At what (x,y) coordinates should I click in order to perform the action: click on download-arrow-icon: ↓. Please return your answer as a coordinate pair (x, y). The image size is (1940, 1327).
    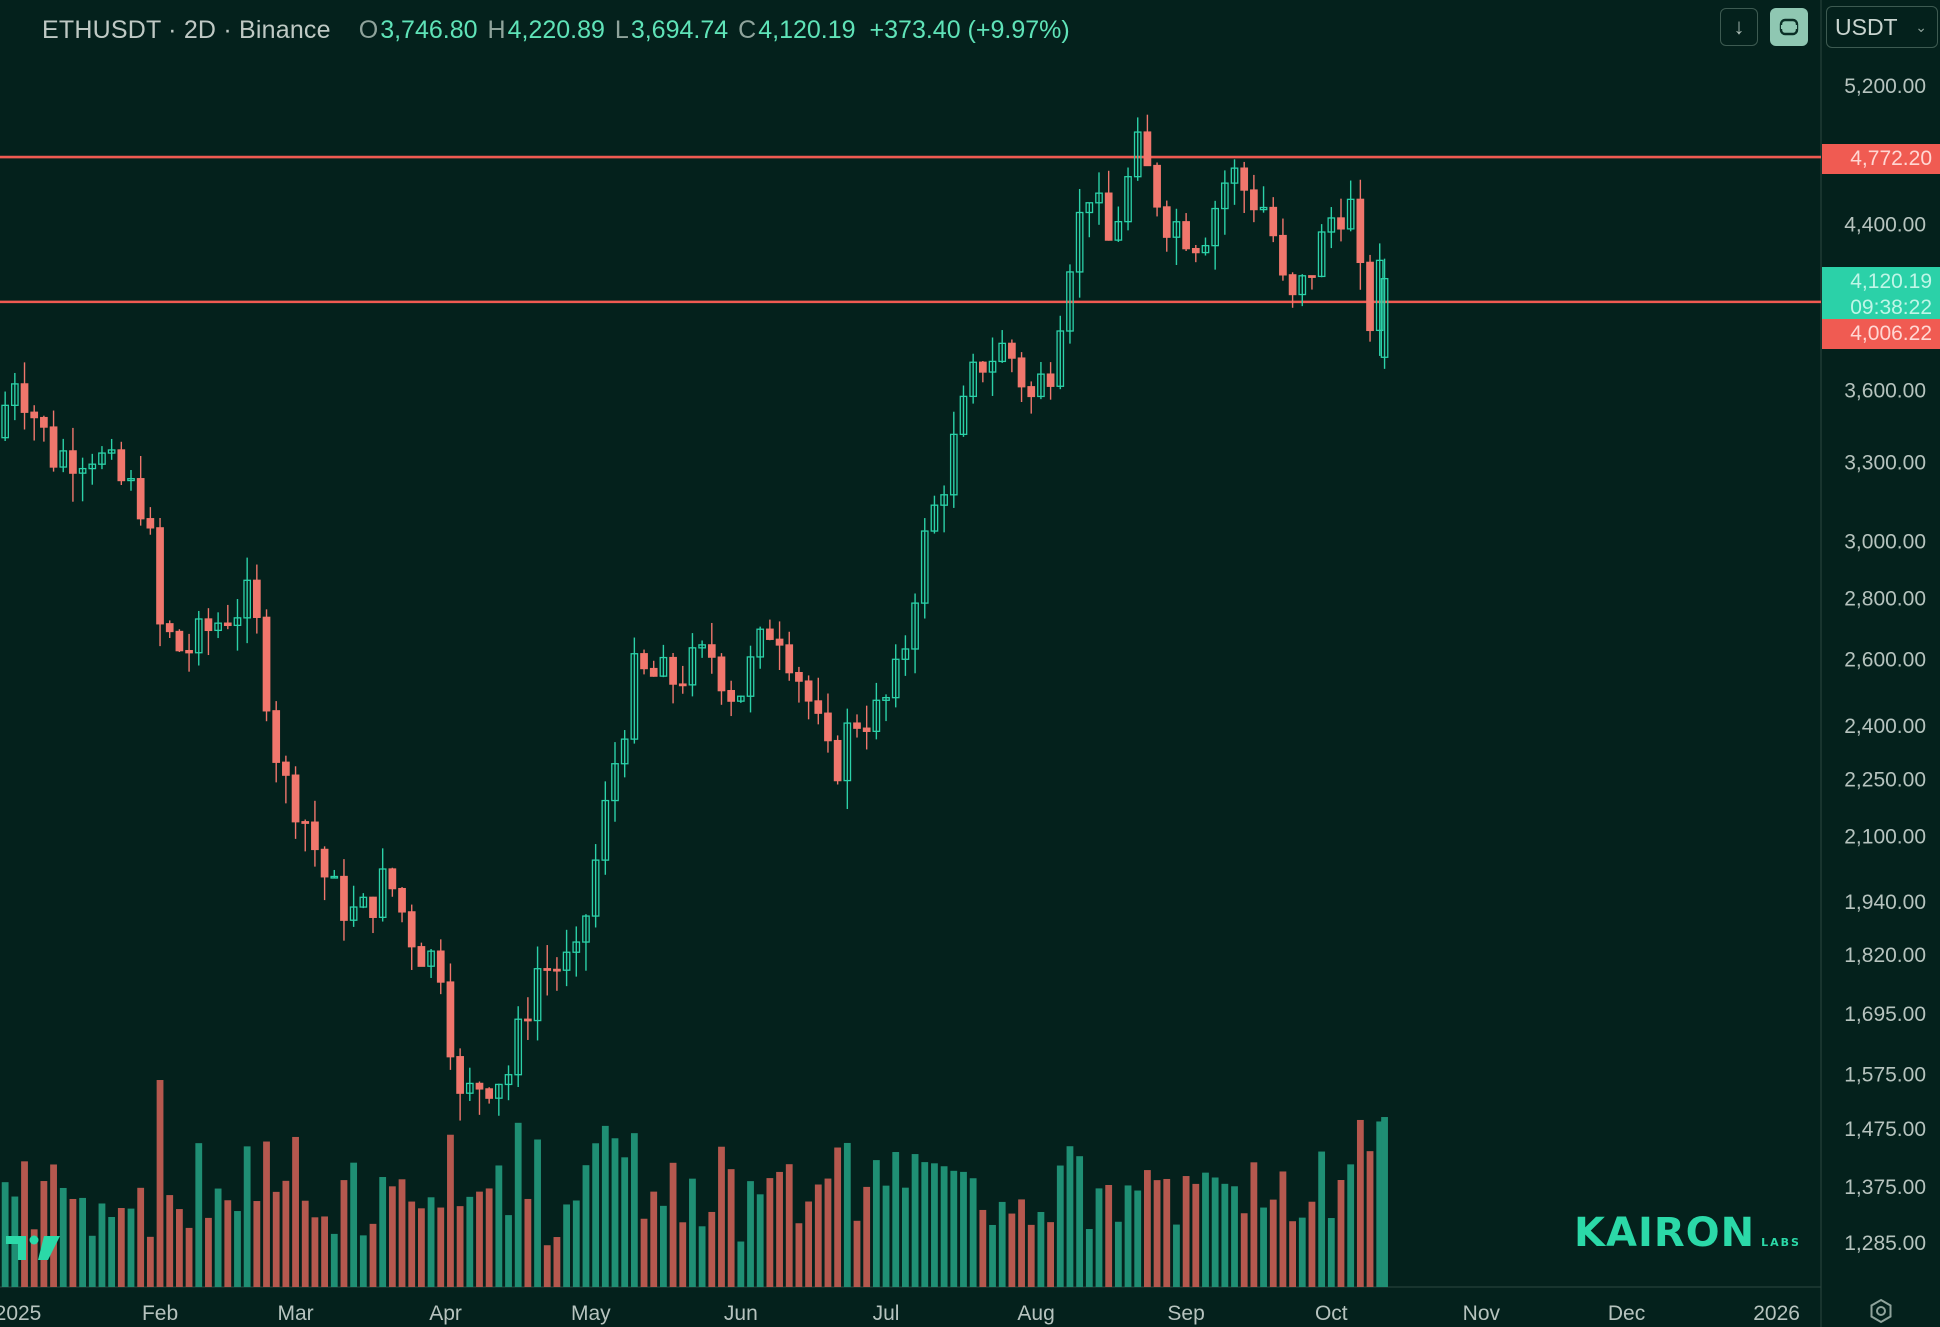
    Looking at the image, I should click on (1739, 26).